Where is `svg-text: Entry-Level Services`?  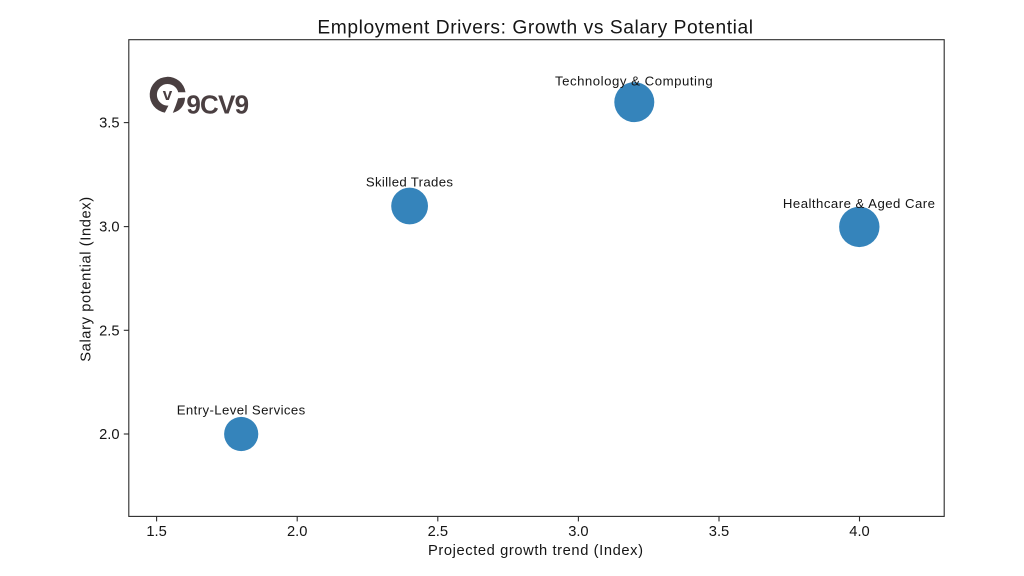
svg-text: Entry-Level Services is located at coordinates (241, 410).